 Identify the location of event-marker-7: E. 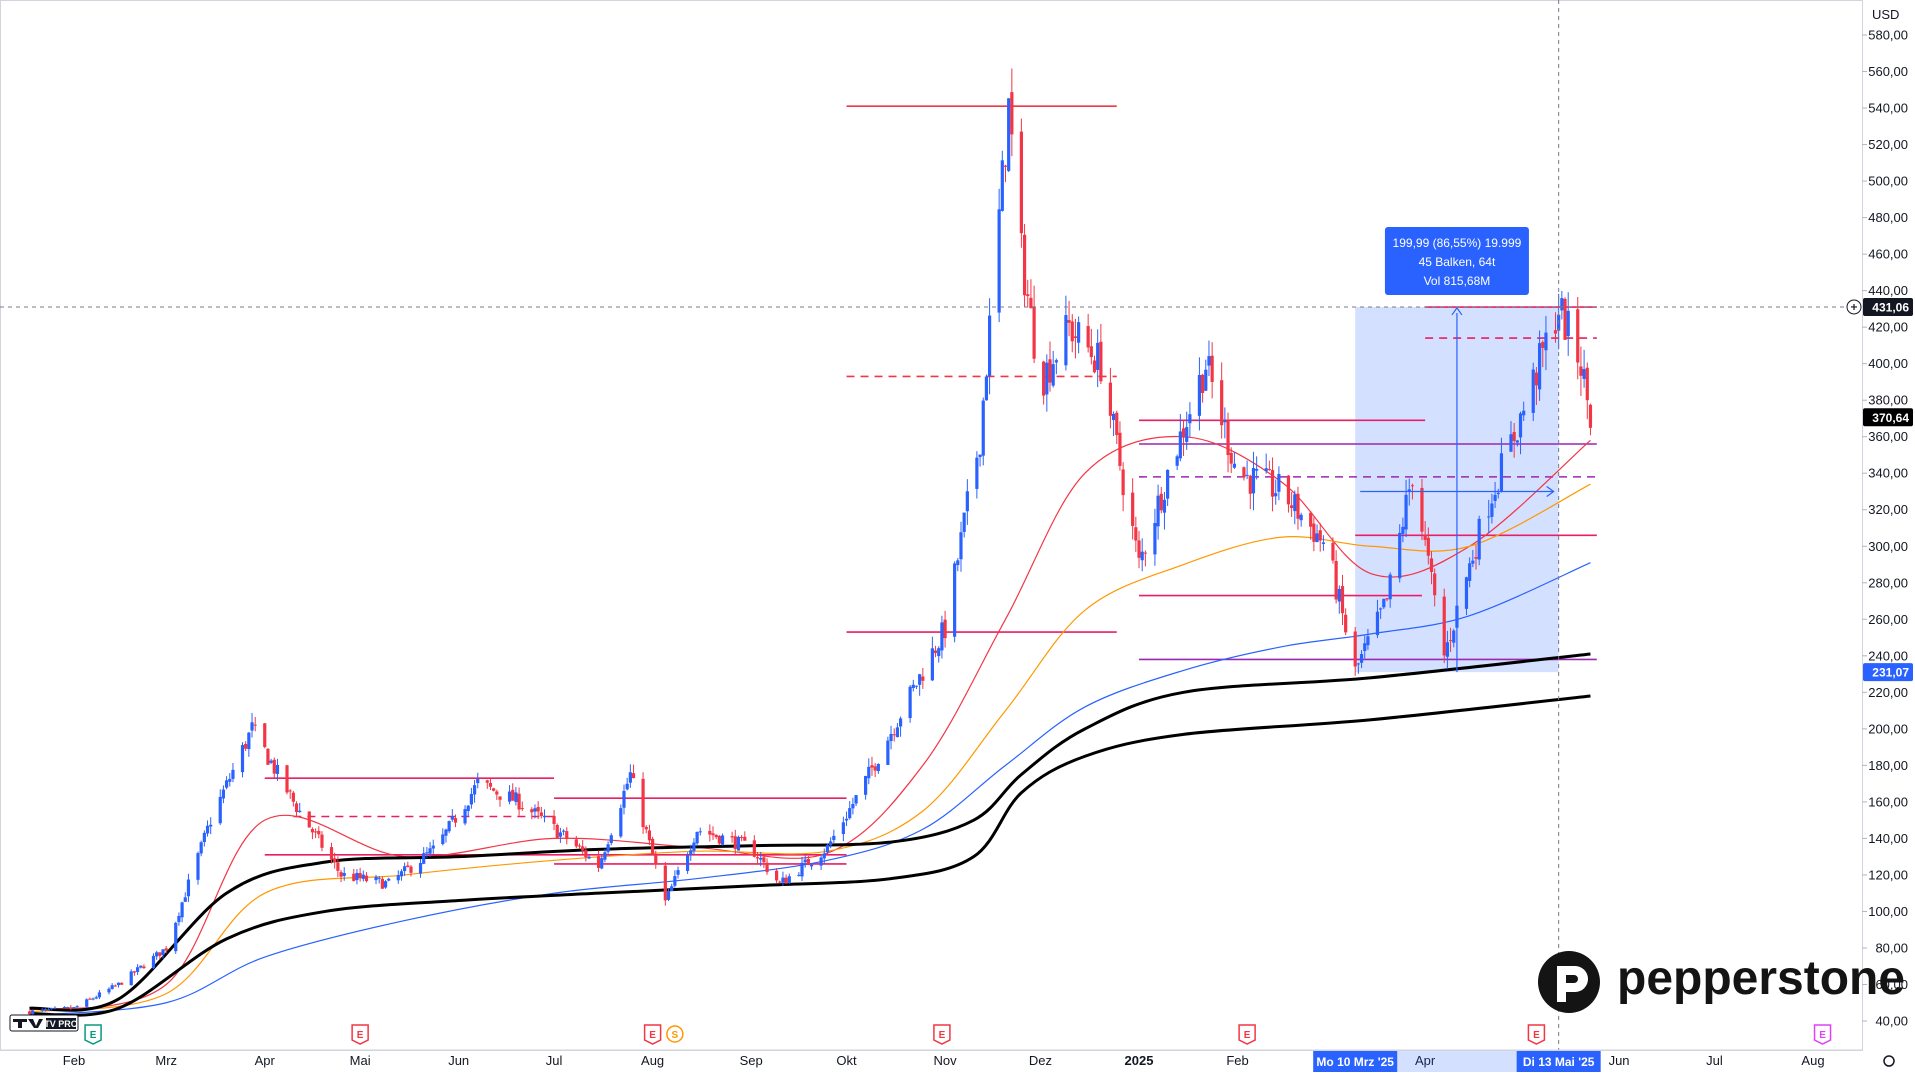
(1822, 1034).